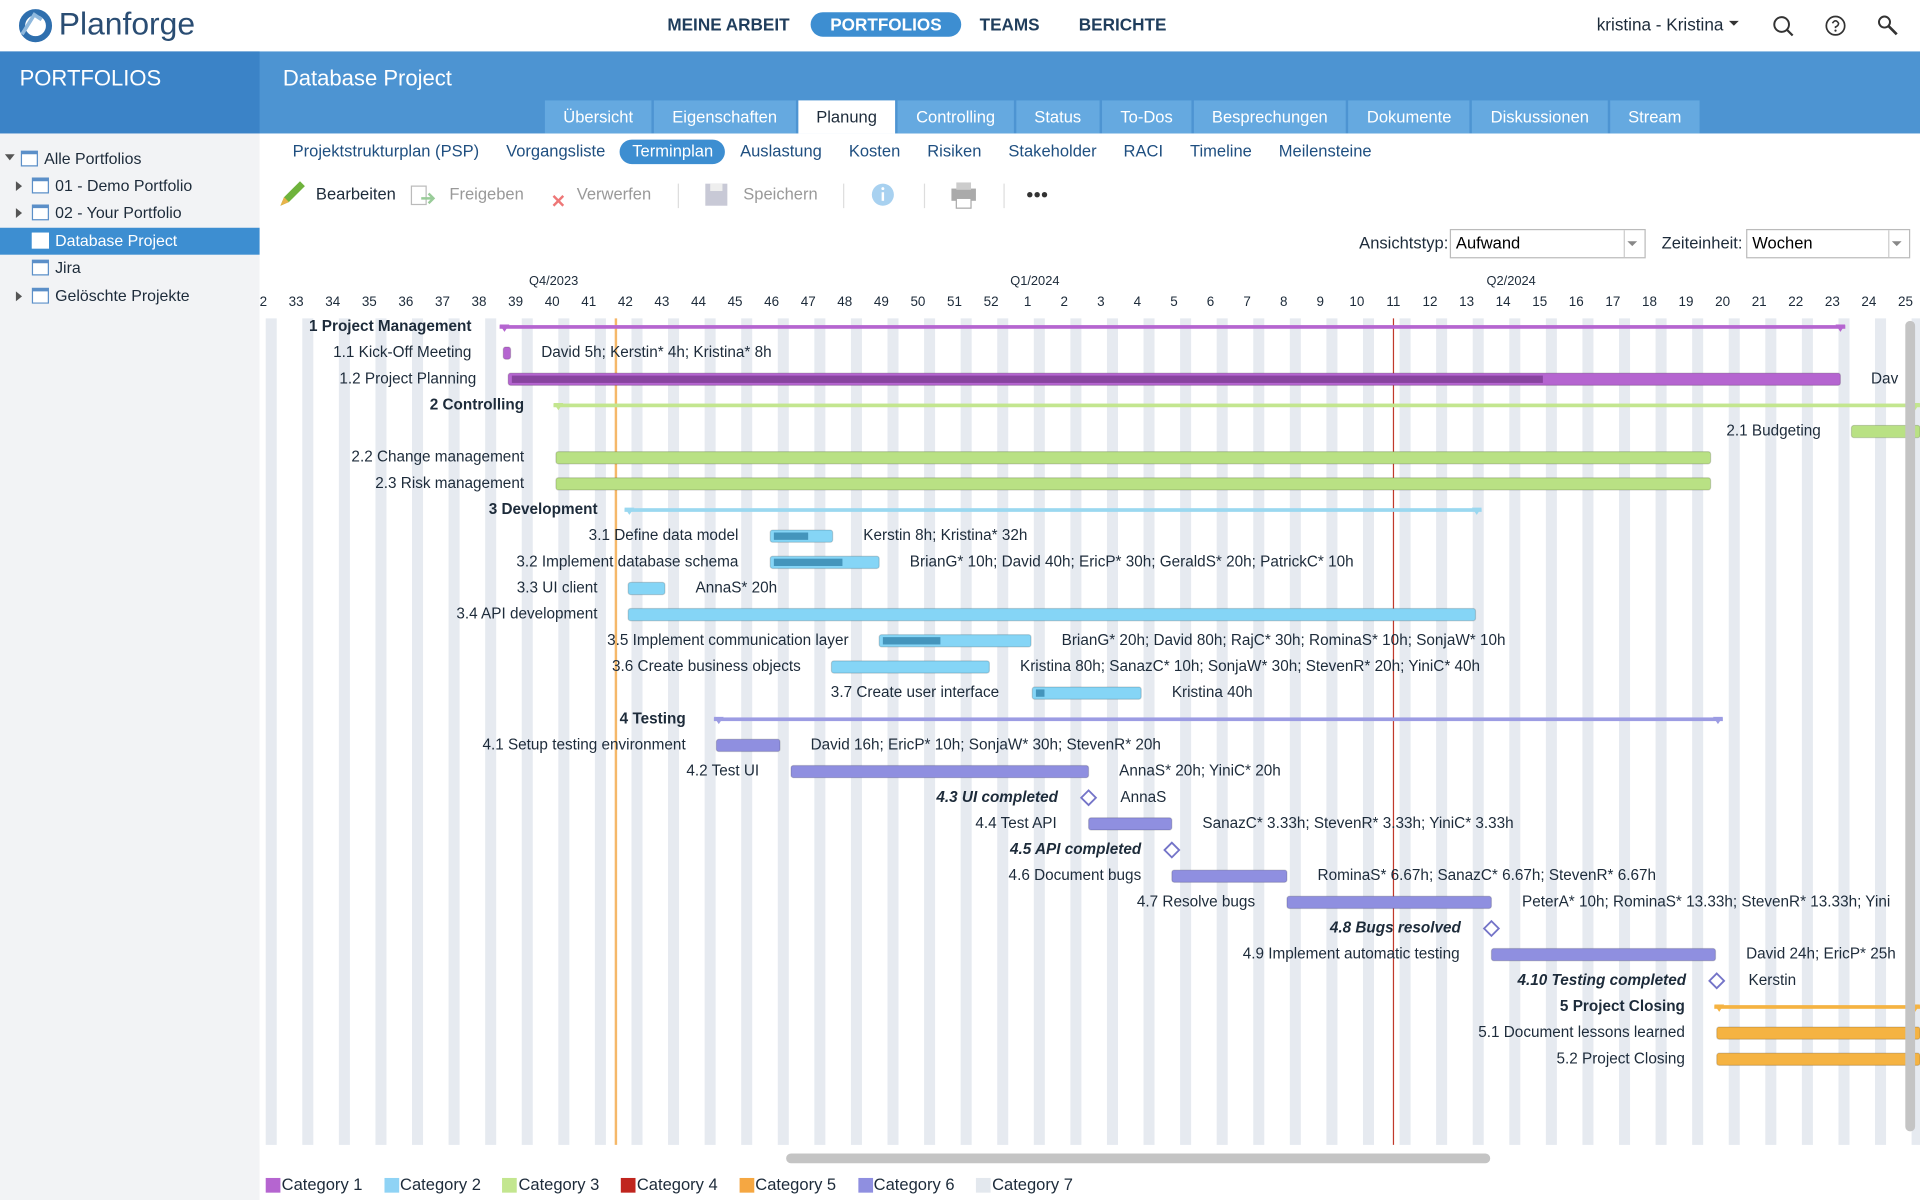  I want to click on tab: Controlling, so click(955, 117).